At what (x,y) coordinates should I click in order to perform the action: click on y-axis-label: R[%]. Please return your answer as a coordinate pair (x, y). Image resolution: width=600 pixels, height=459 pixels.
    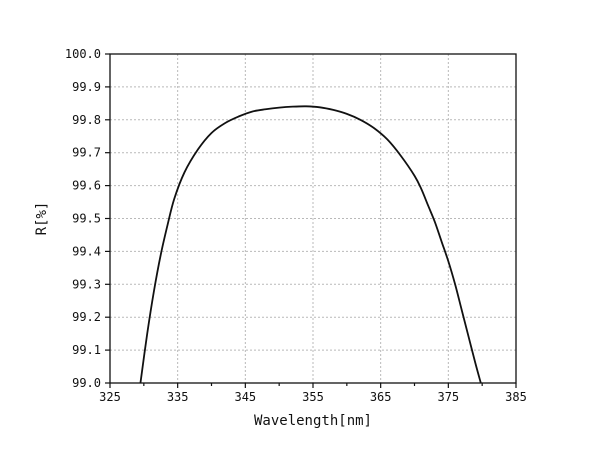
    Looking at the image, I should click on (42, 219).